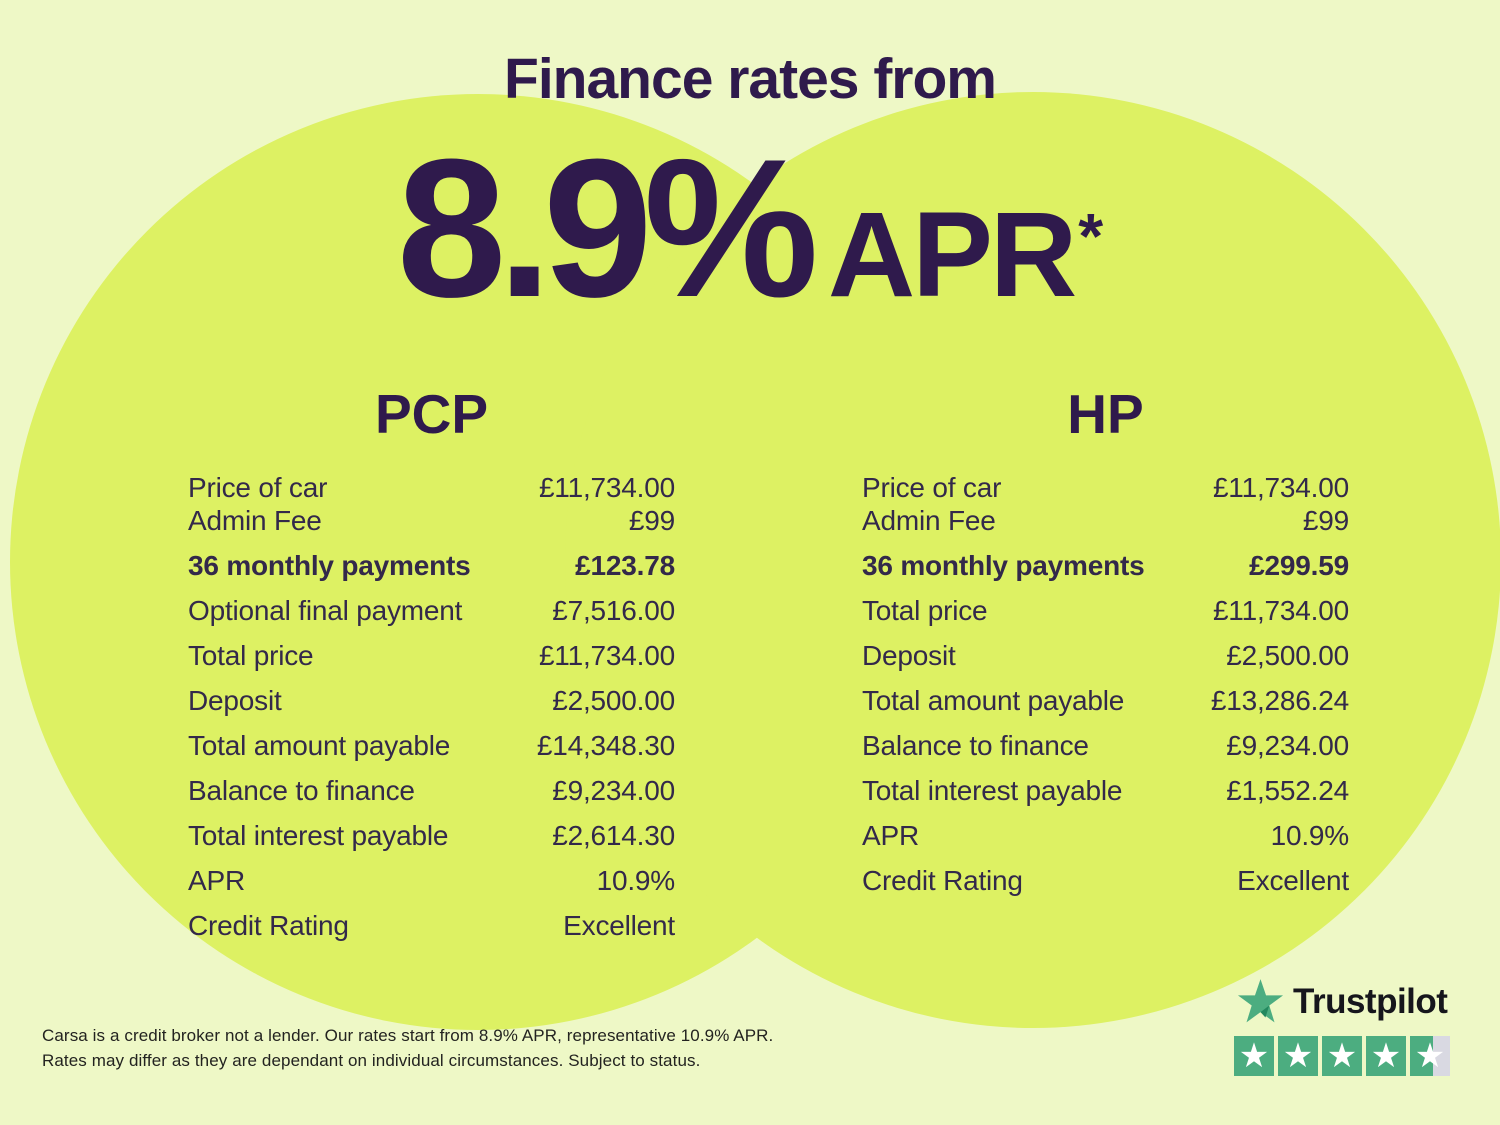 Image resolution: width=1500 pixels, height=1125 pixels. Describe the element at coordinates (1279, 700) in the screenshot. I see `row-value: £13,286.24` at that location.